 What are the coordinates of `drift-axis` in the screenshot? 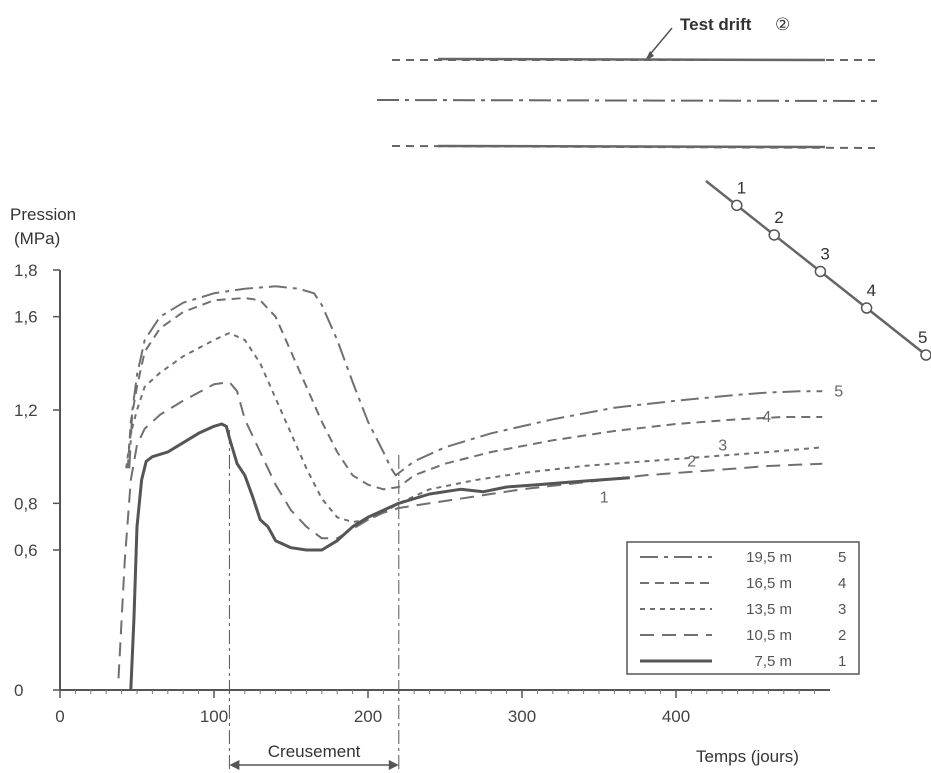 It's located at (627, 100).